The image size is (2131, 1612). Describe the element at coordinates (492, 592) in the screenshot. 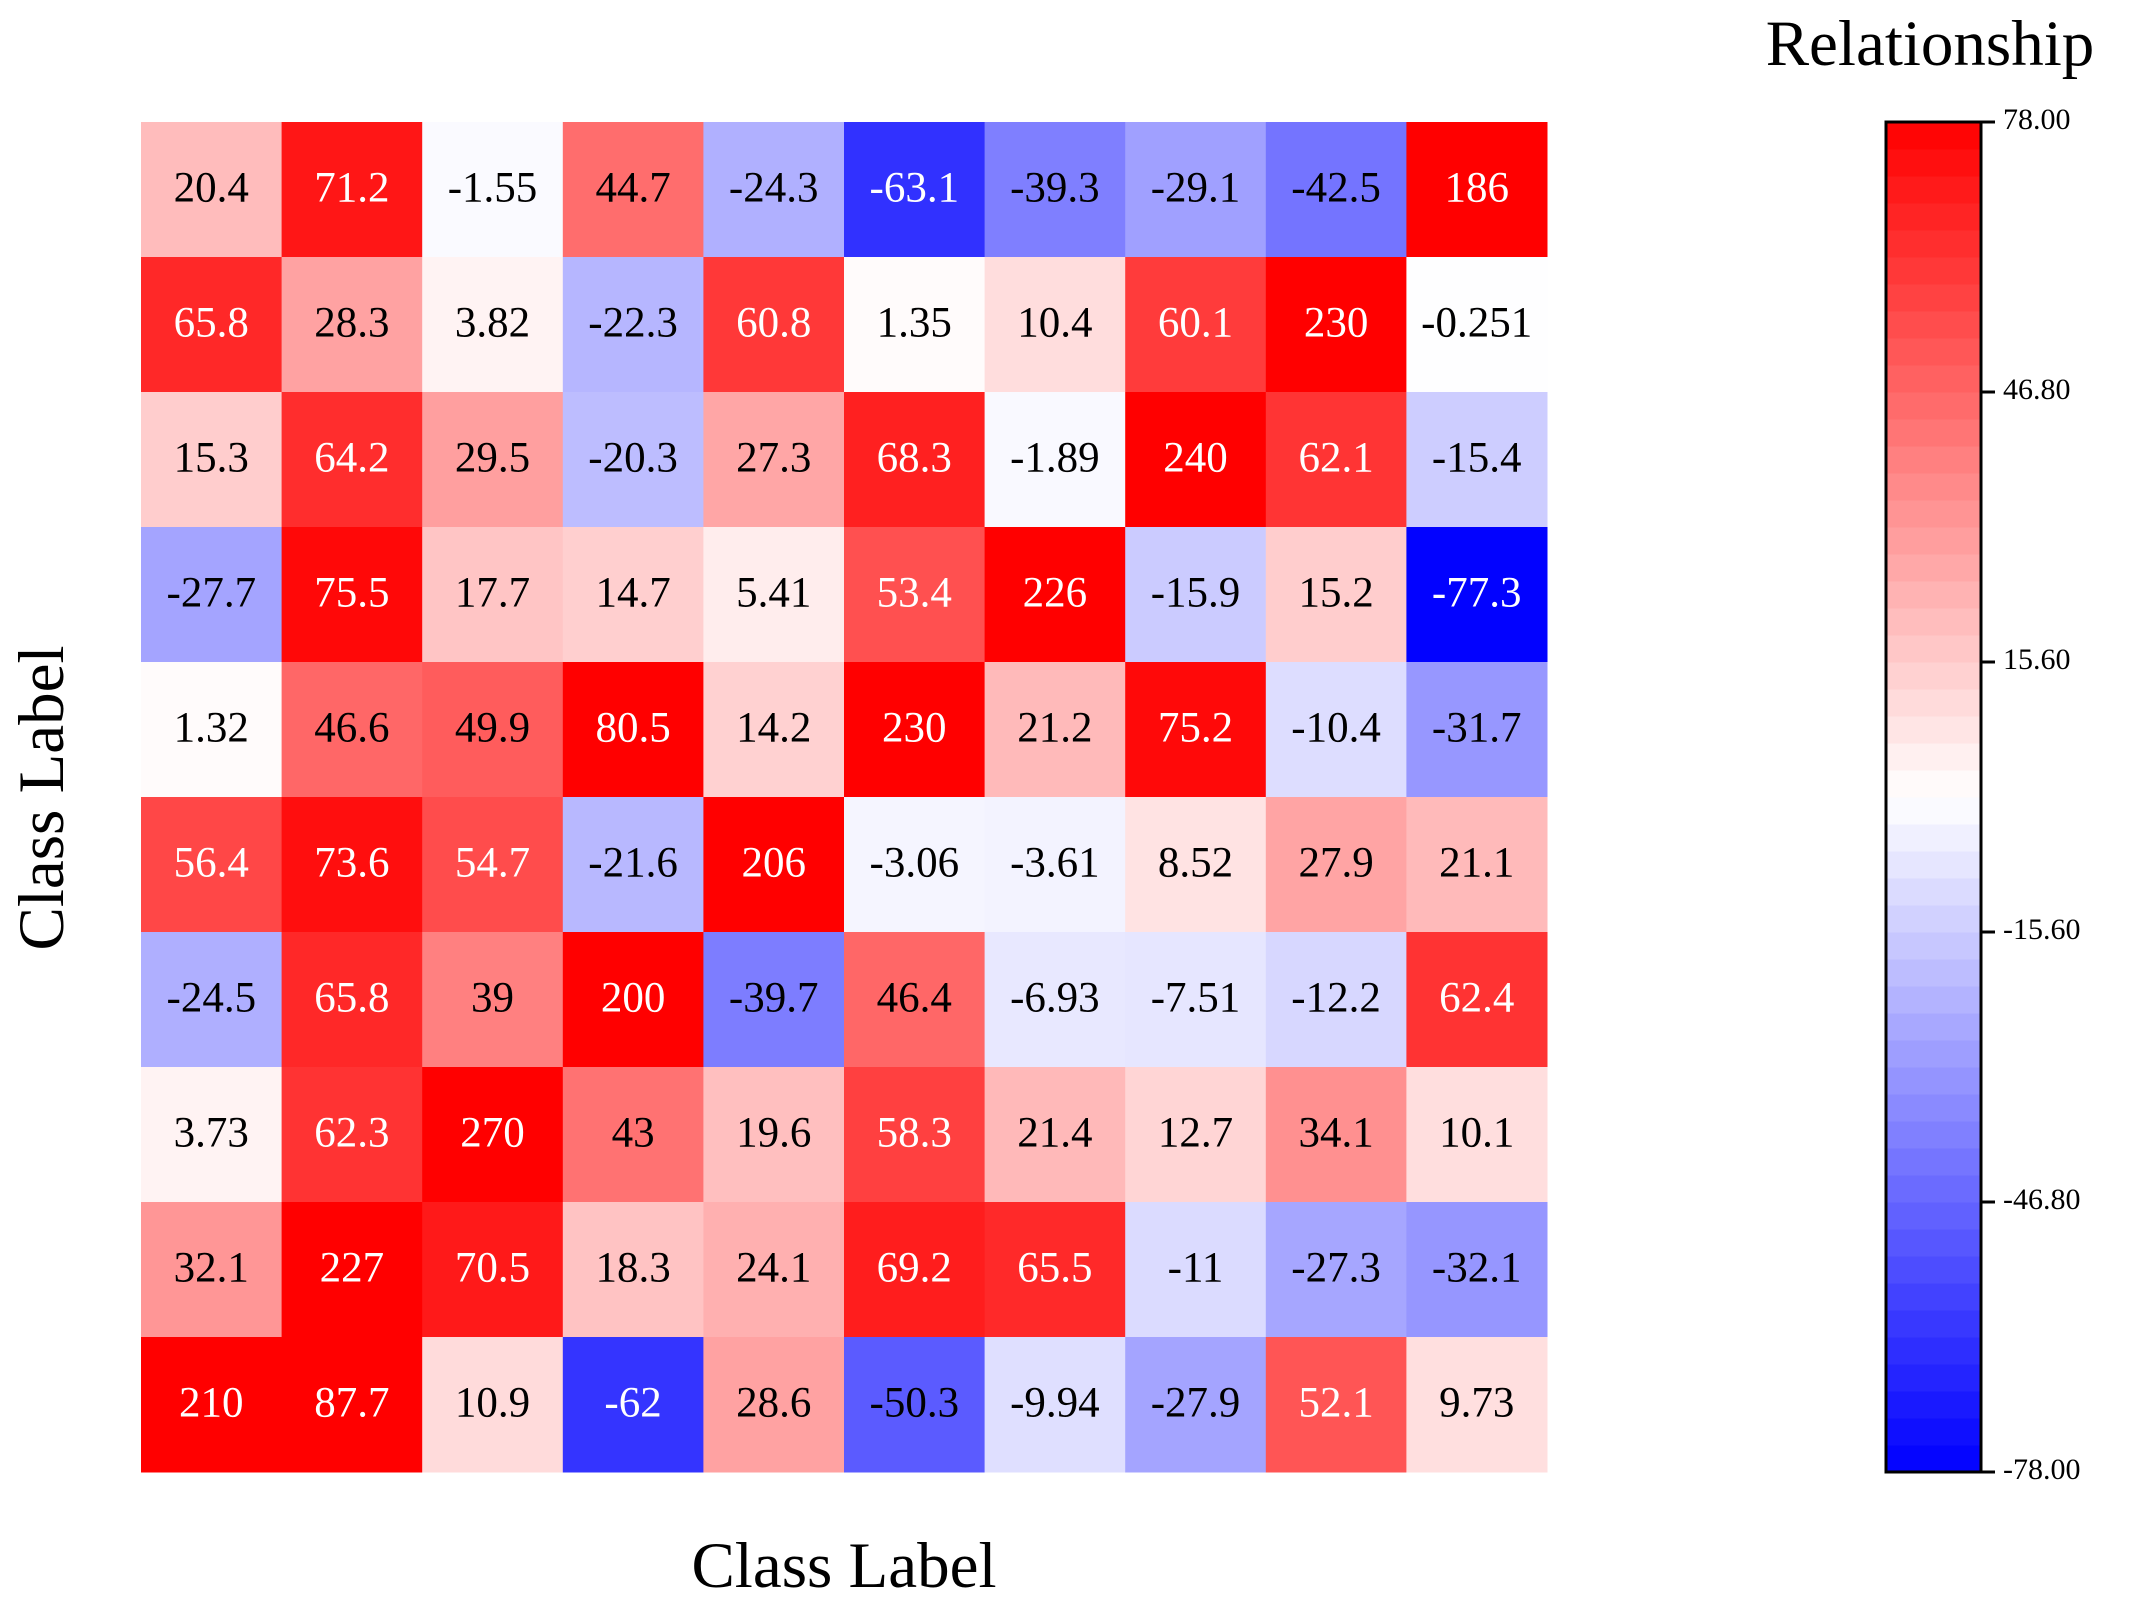

I see `cell-label: 17.7` at that location.